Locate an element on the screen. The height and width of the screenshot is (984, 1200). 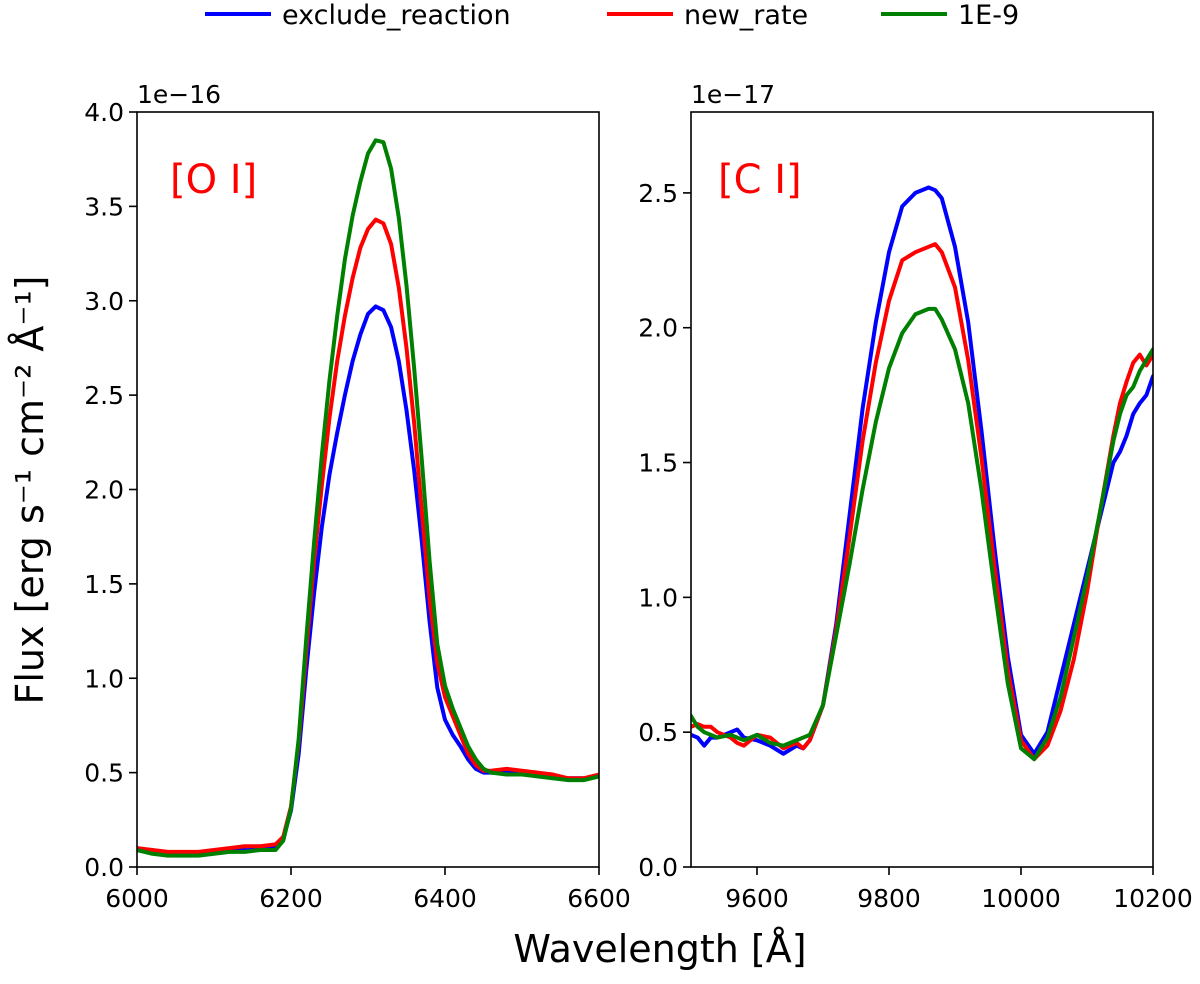
x-axis-label: Wavelength [Å] is located at coordinates (659, 949).